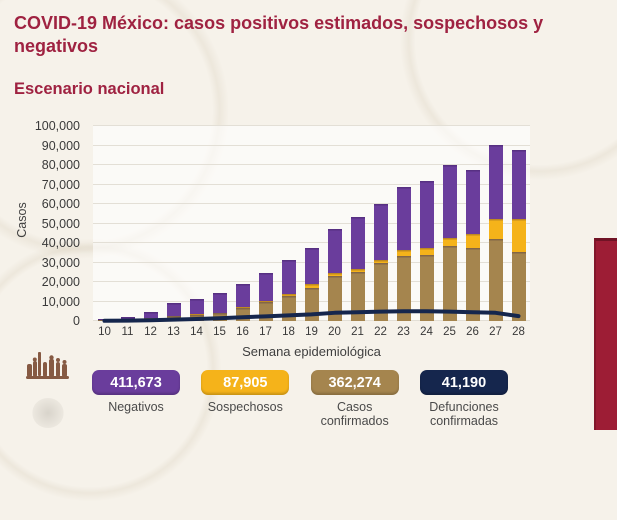 The image size is (617, 520). What do you see at coordinates (48, 366) in the screenshot?
I see `heroes-monument-image` at bounding box center [48, 366].